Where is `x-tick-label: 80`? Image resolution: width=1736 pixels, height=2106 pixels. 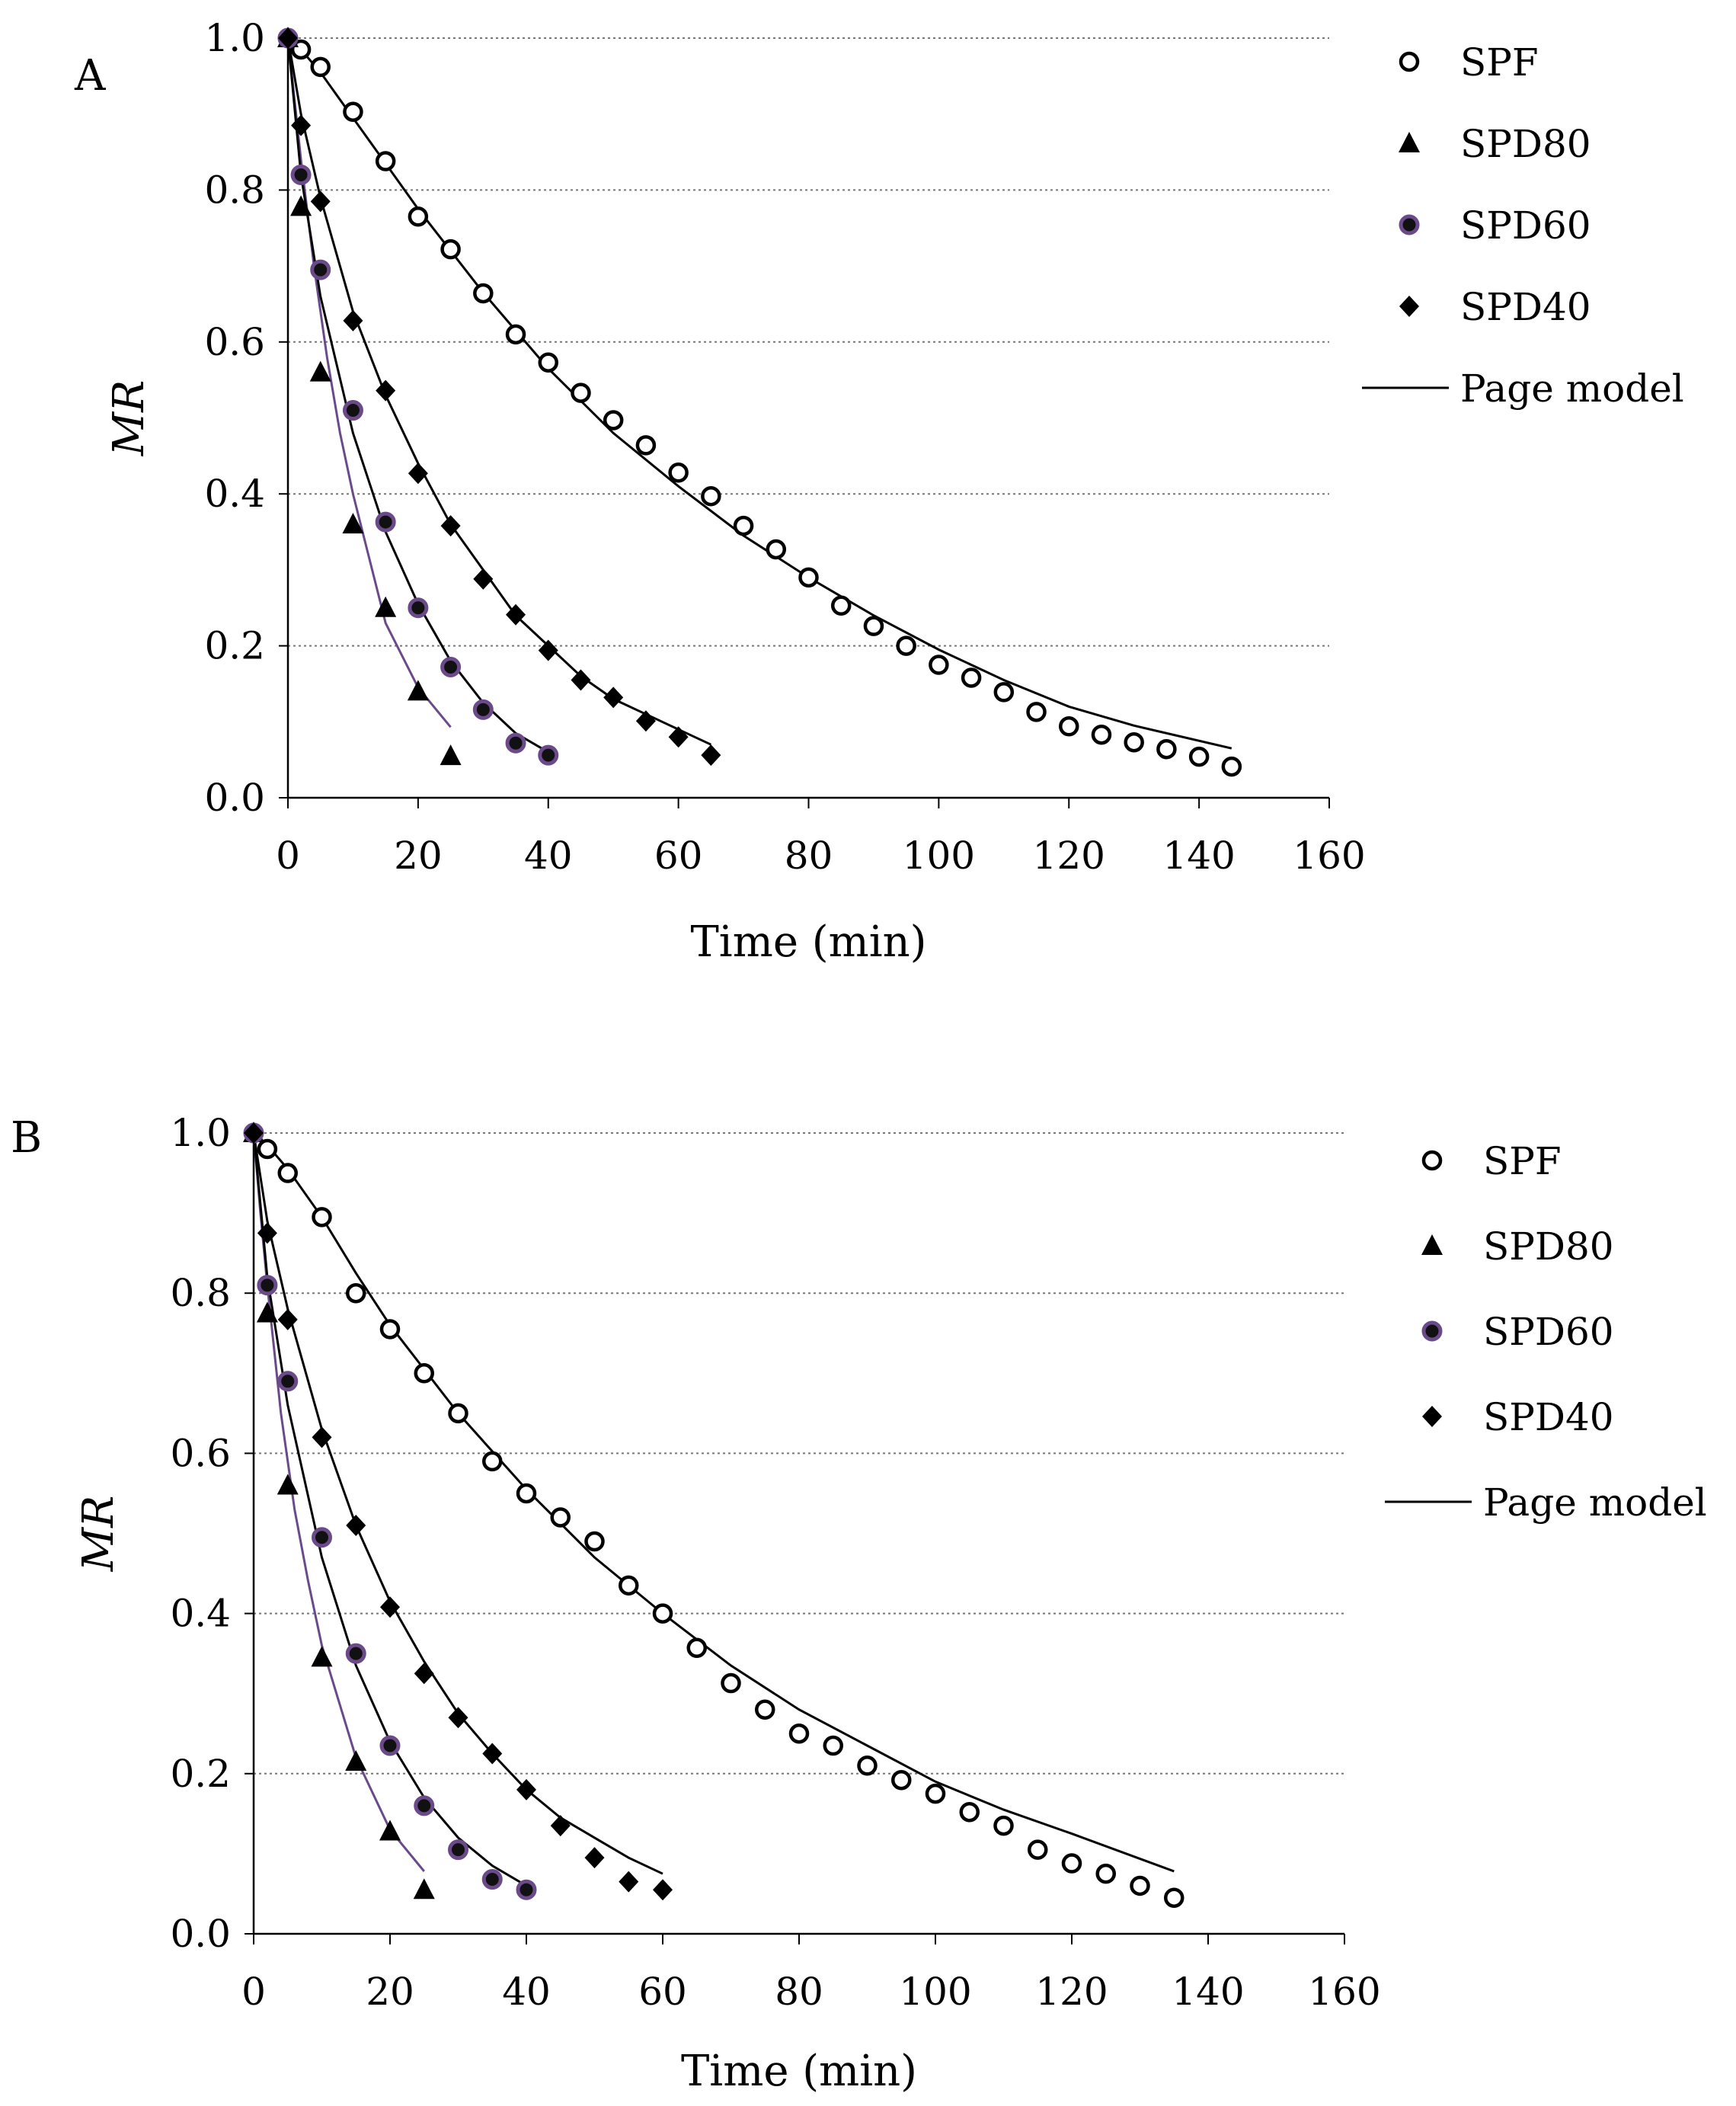
x-tick-label: 80 is located at coordinates (809, 856).